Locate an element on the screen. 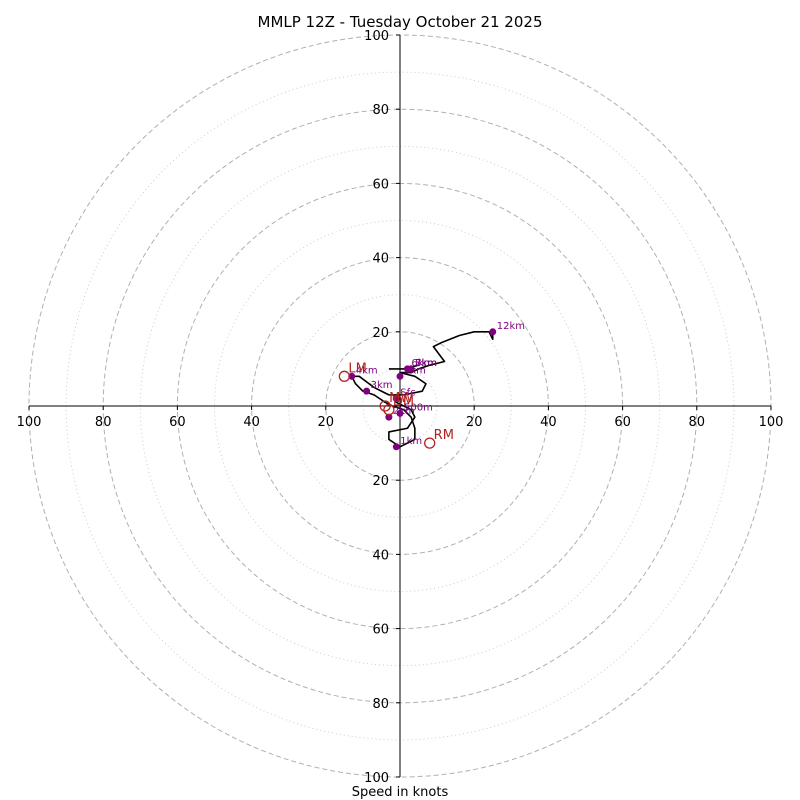  height-marker-label: 8km is located at coordinates (426, 363).